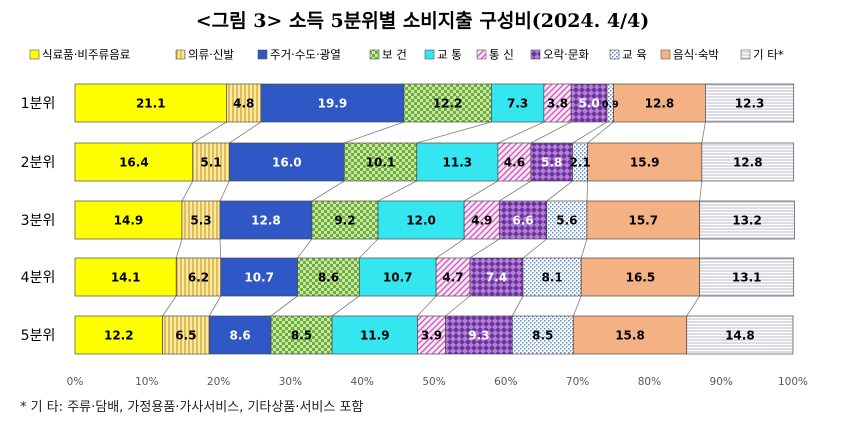  Describe the element at coordinates (185, 336) in the screenshot. I see `data-label: 6.5` at that location.